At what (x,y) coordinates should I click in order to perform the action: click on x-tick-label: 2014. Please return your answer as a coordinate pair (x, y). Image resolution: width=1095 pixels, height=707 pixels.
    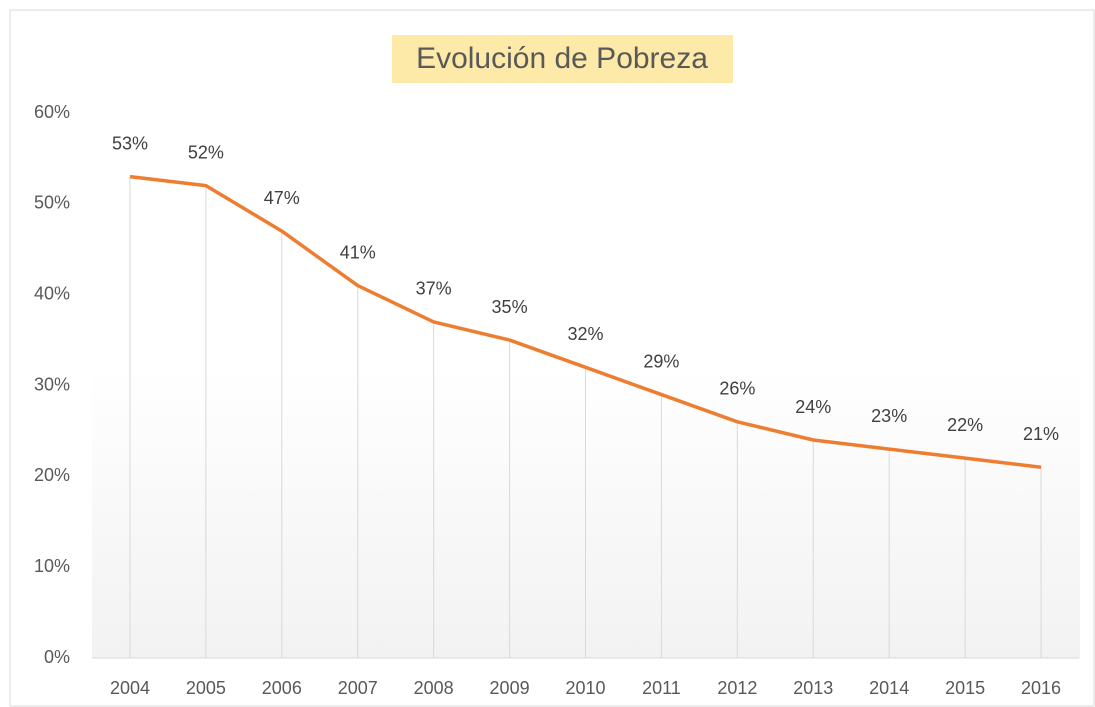
    Looking at the image, I should click on (889, 688).